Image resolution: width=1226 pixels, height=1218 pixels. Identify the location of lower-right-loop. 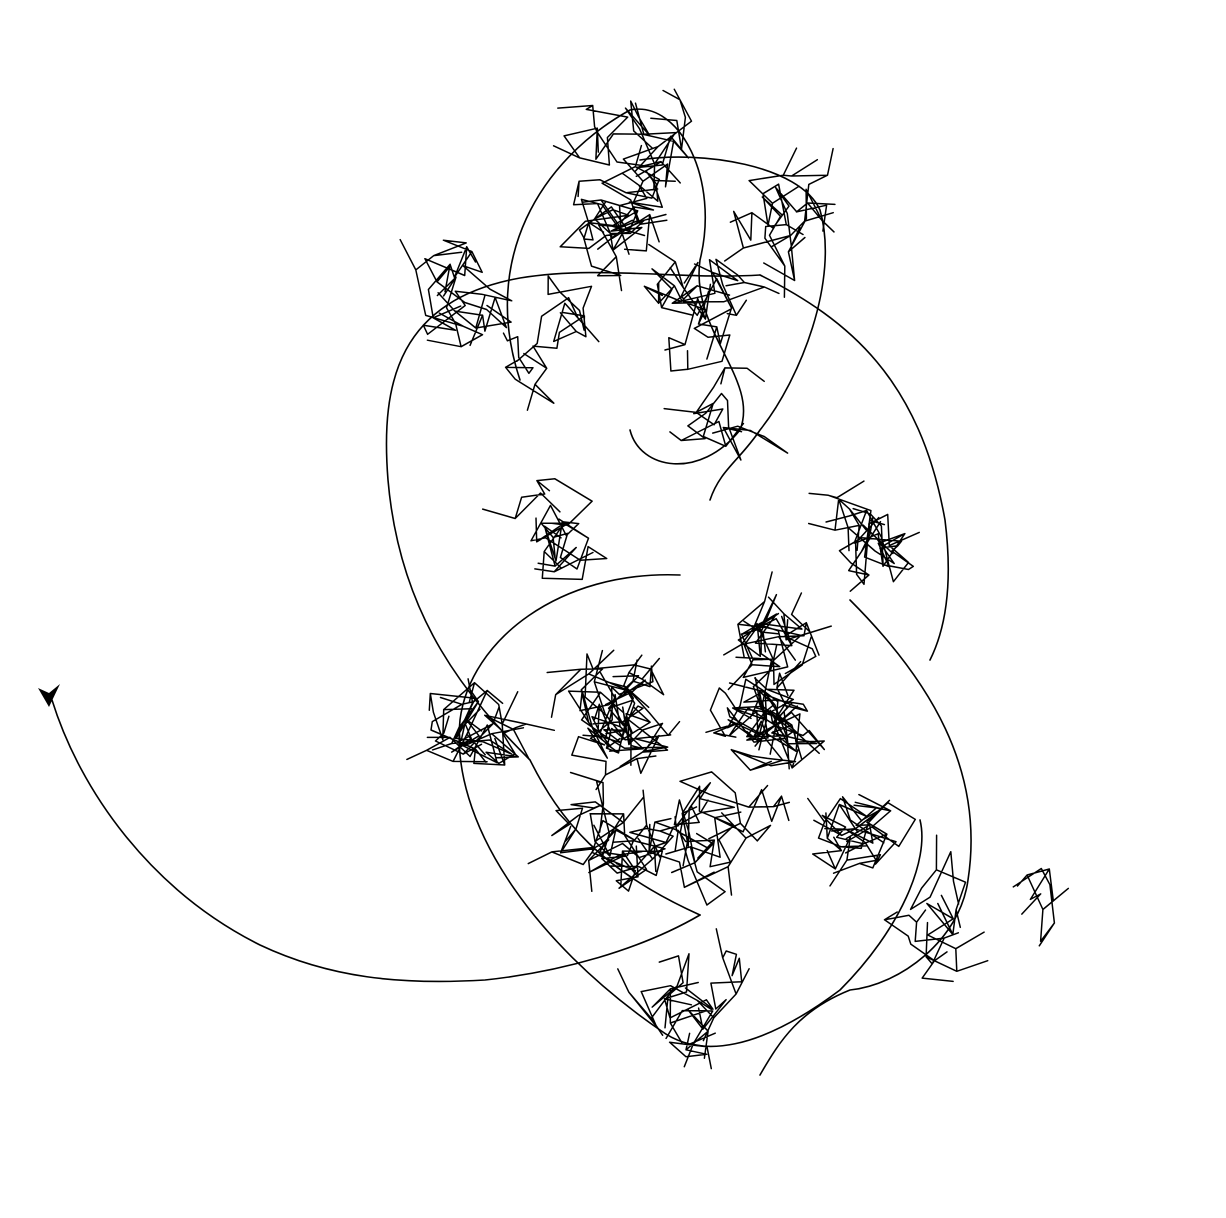
(865, 837).